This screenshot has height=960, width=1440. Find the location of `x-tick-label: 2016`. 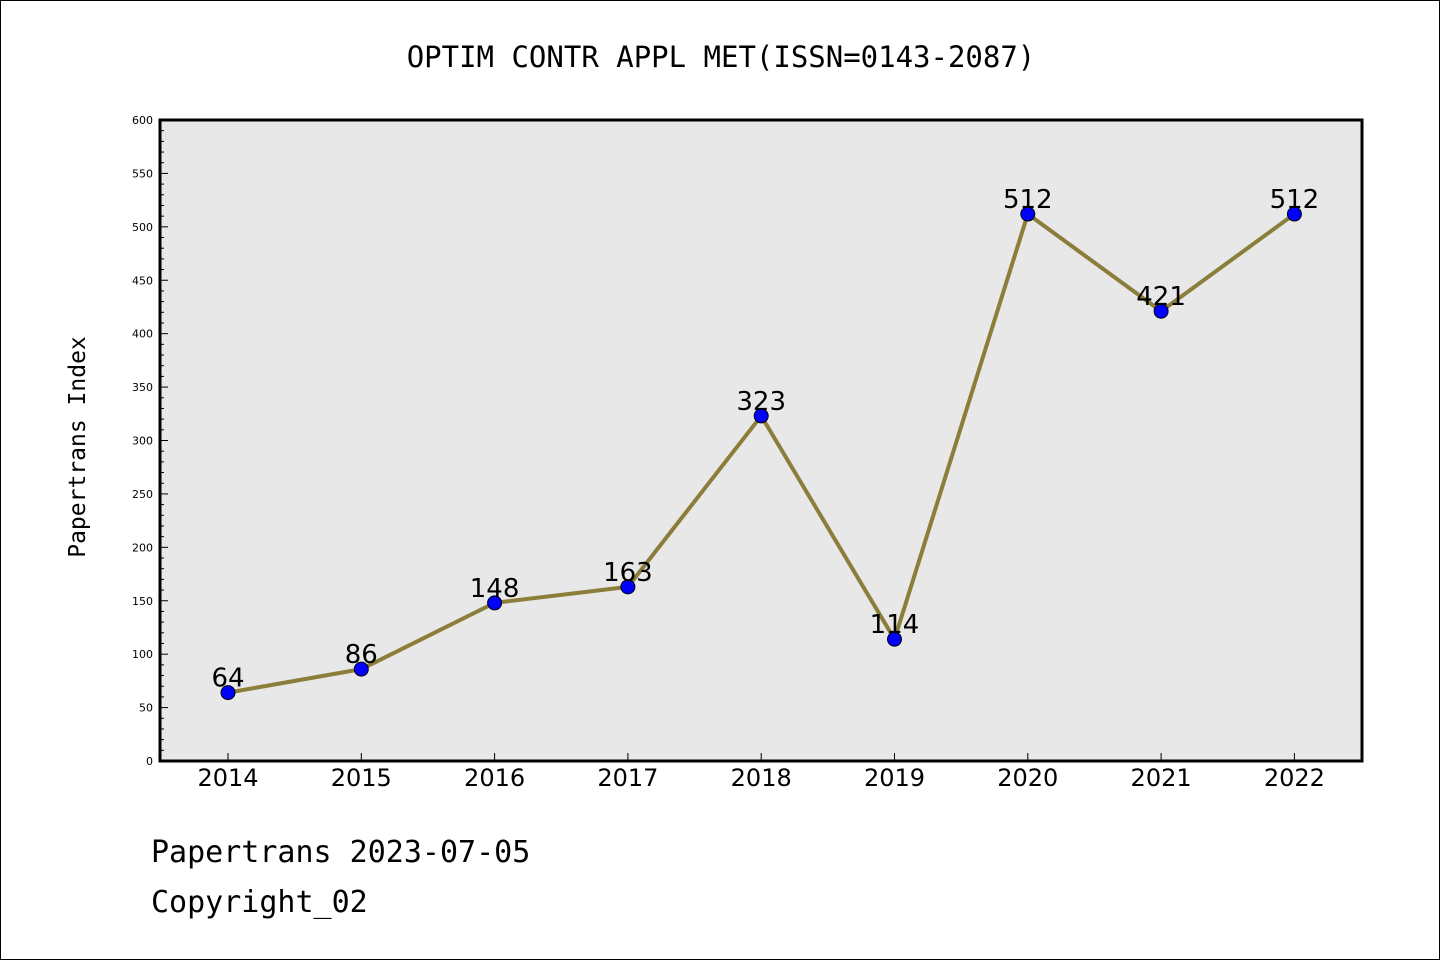

x-tick-label: 2016 is located at coordinates (494, 778).